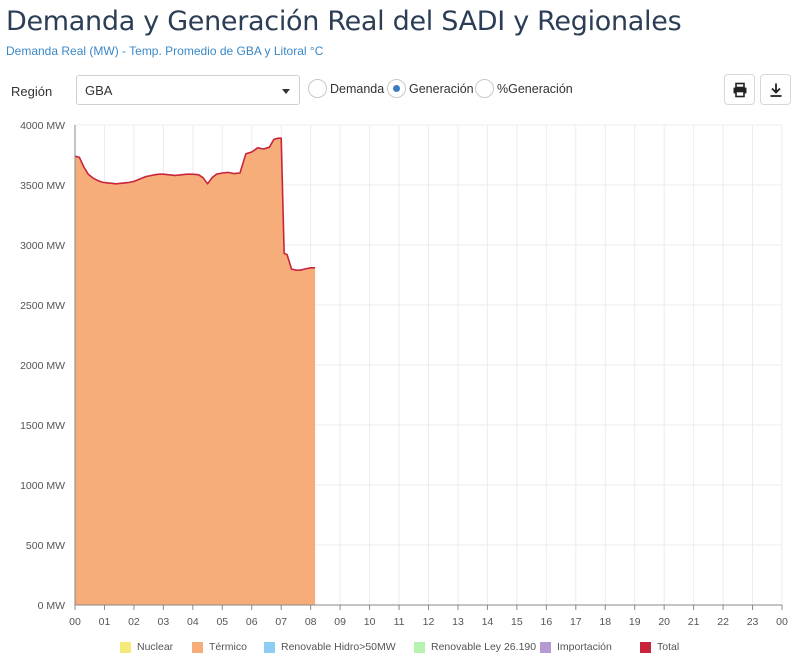 This screenshot has width=800, height=665. What do you see at coordinates (399, 622) in the screenshot?
I see `x-tick-label: 11` at bounding box center [399, 622].